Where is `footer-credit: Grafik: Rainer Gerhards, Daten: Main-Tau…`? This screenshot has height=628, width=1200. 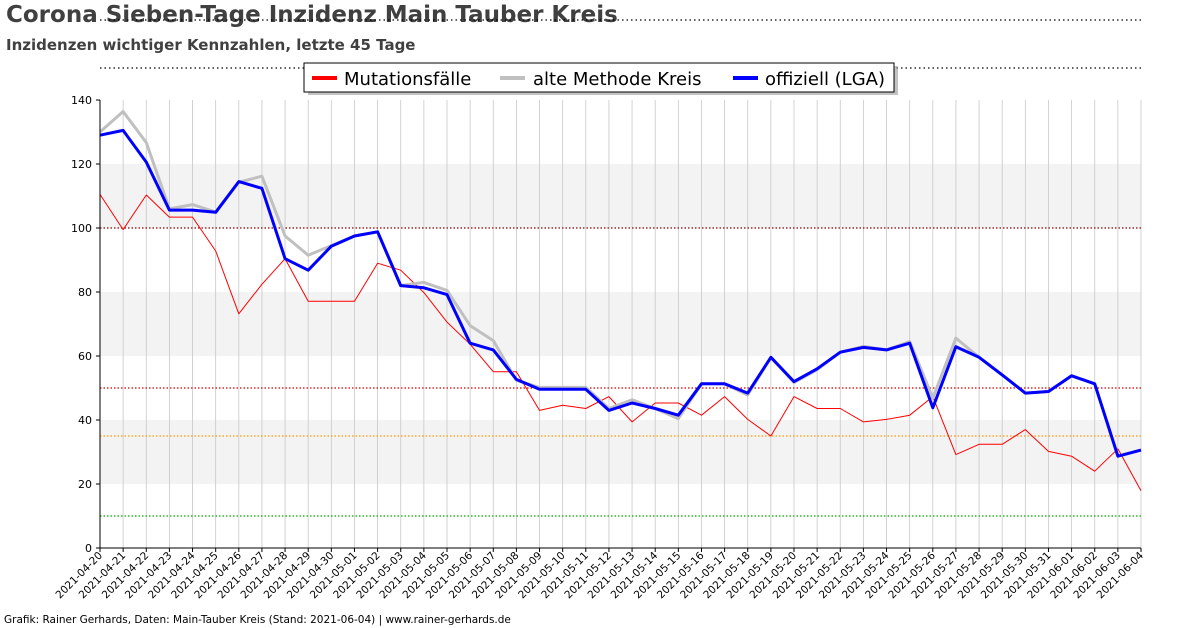 footer-credit: Grafik: Rainer Gerhards, Daten: Main-Tau… is located at coordinates (257, 620).